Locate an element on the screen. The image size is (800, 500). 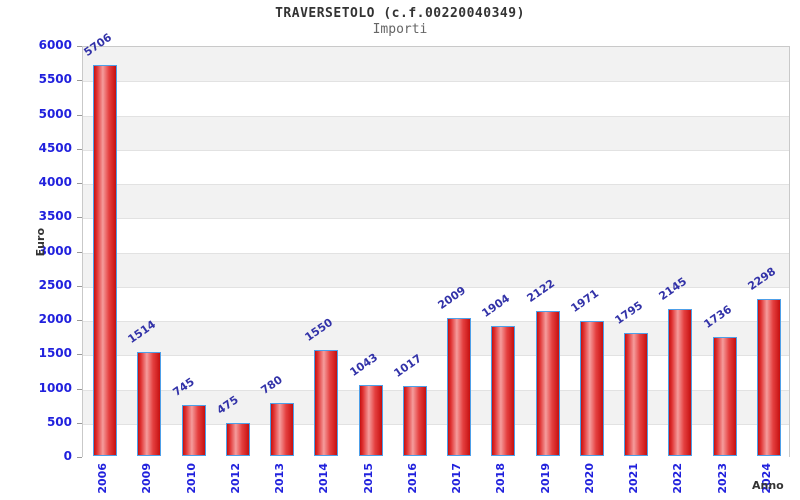
y-tick-label: 6000 is located at coordinates (55, 45).